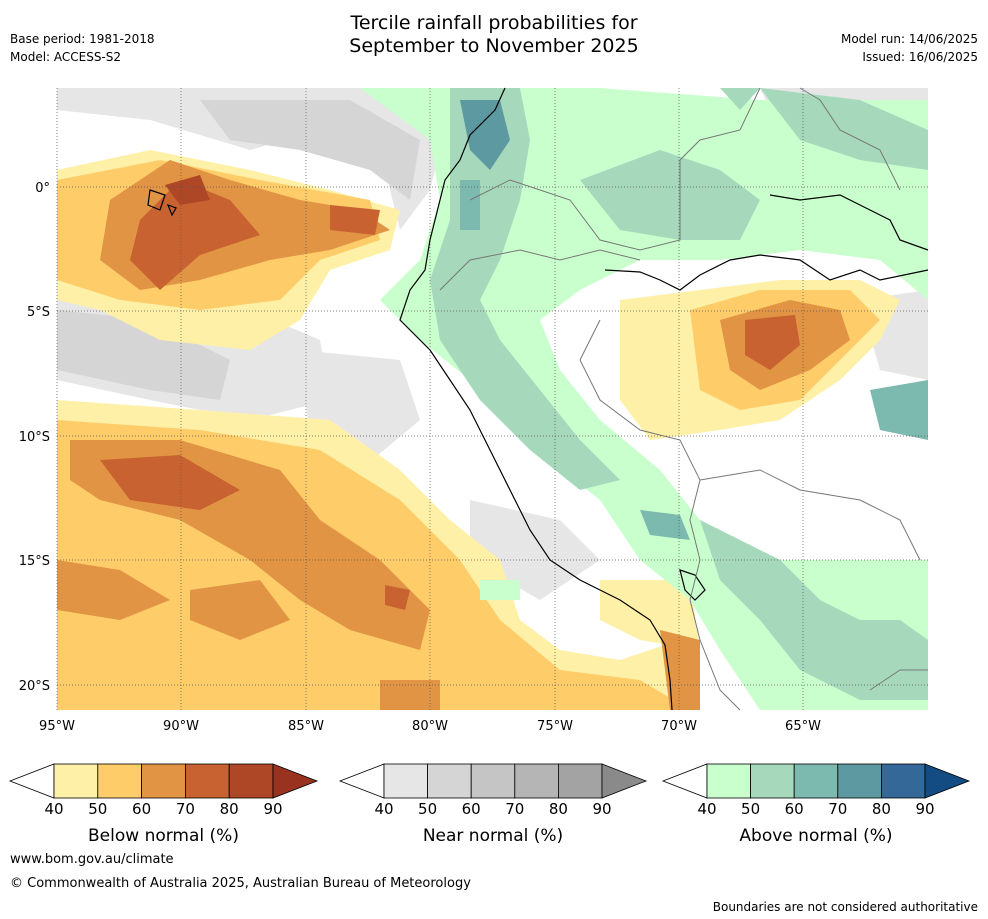  Describe the element at coordinates (920, 57) in the screenshot. I see `issued-date: Issued: 16/06/2025` at that location.